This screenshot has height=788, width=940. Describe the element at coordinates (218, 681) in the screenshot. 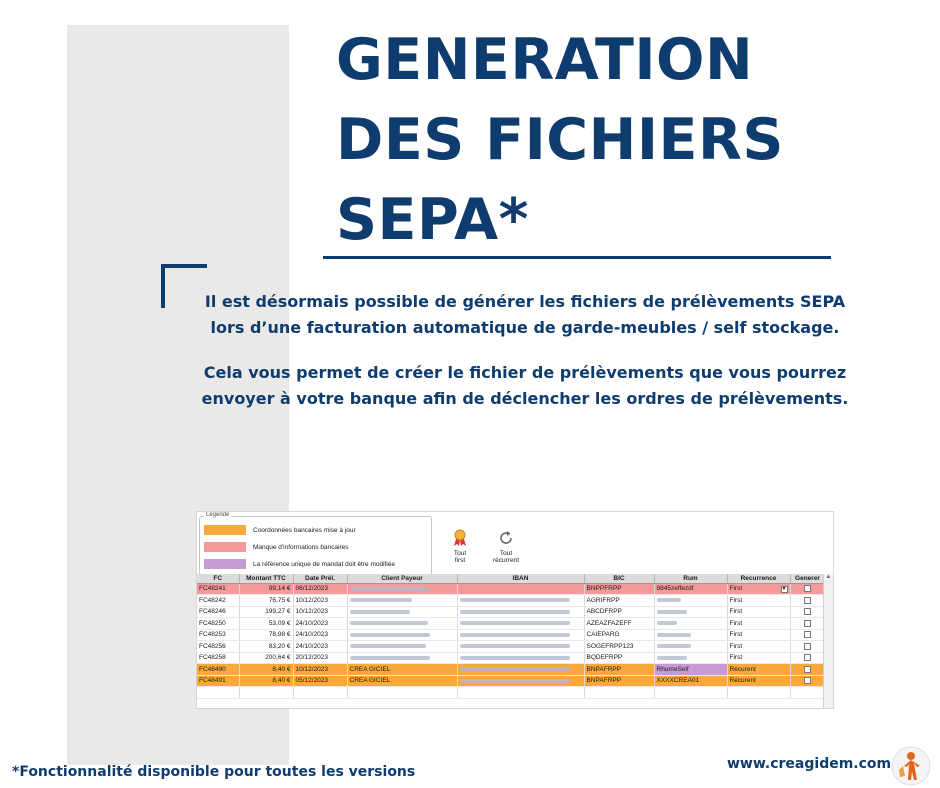

I see `cell-fc: FC48491` at that location.